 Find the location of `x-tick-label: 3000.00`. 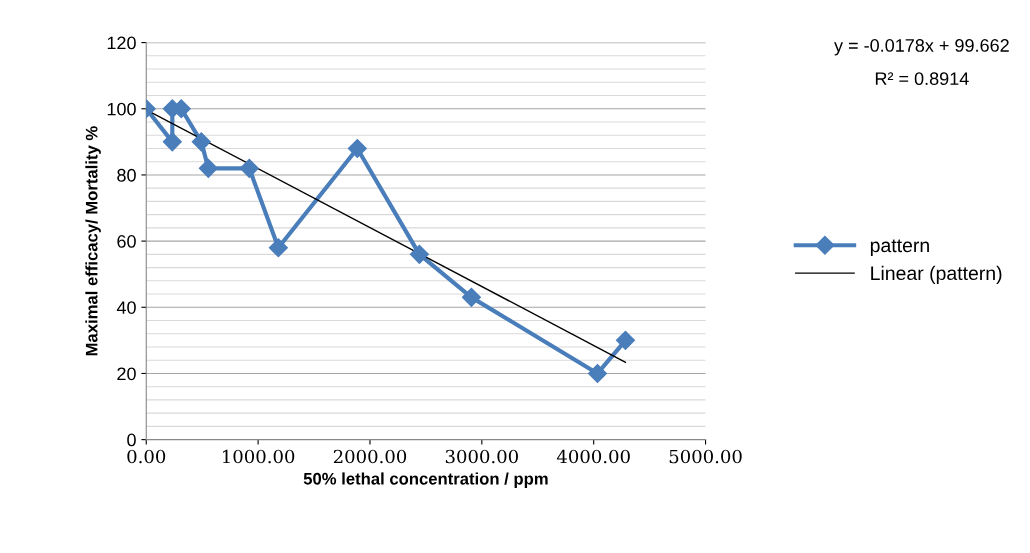

x-tick-label: 3000.00 is located at coordinates (481, 456).